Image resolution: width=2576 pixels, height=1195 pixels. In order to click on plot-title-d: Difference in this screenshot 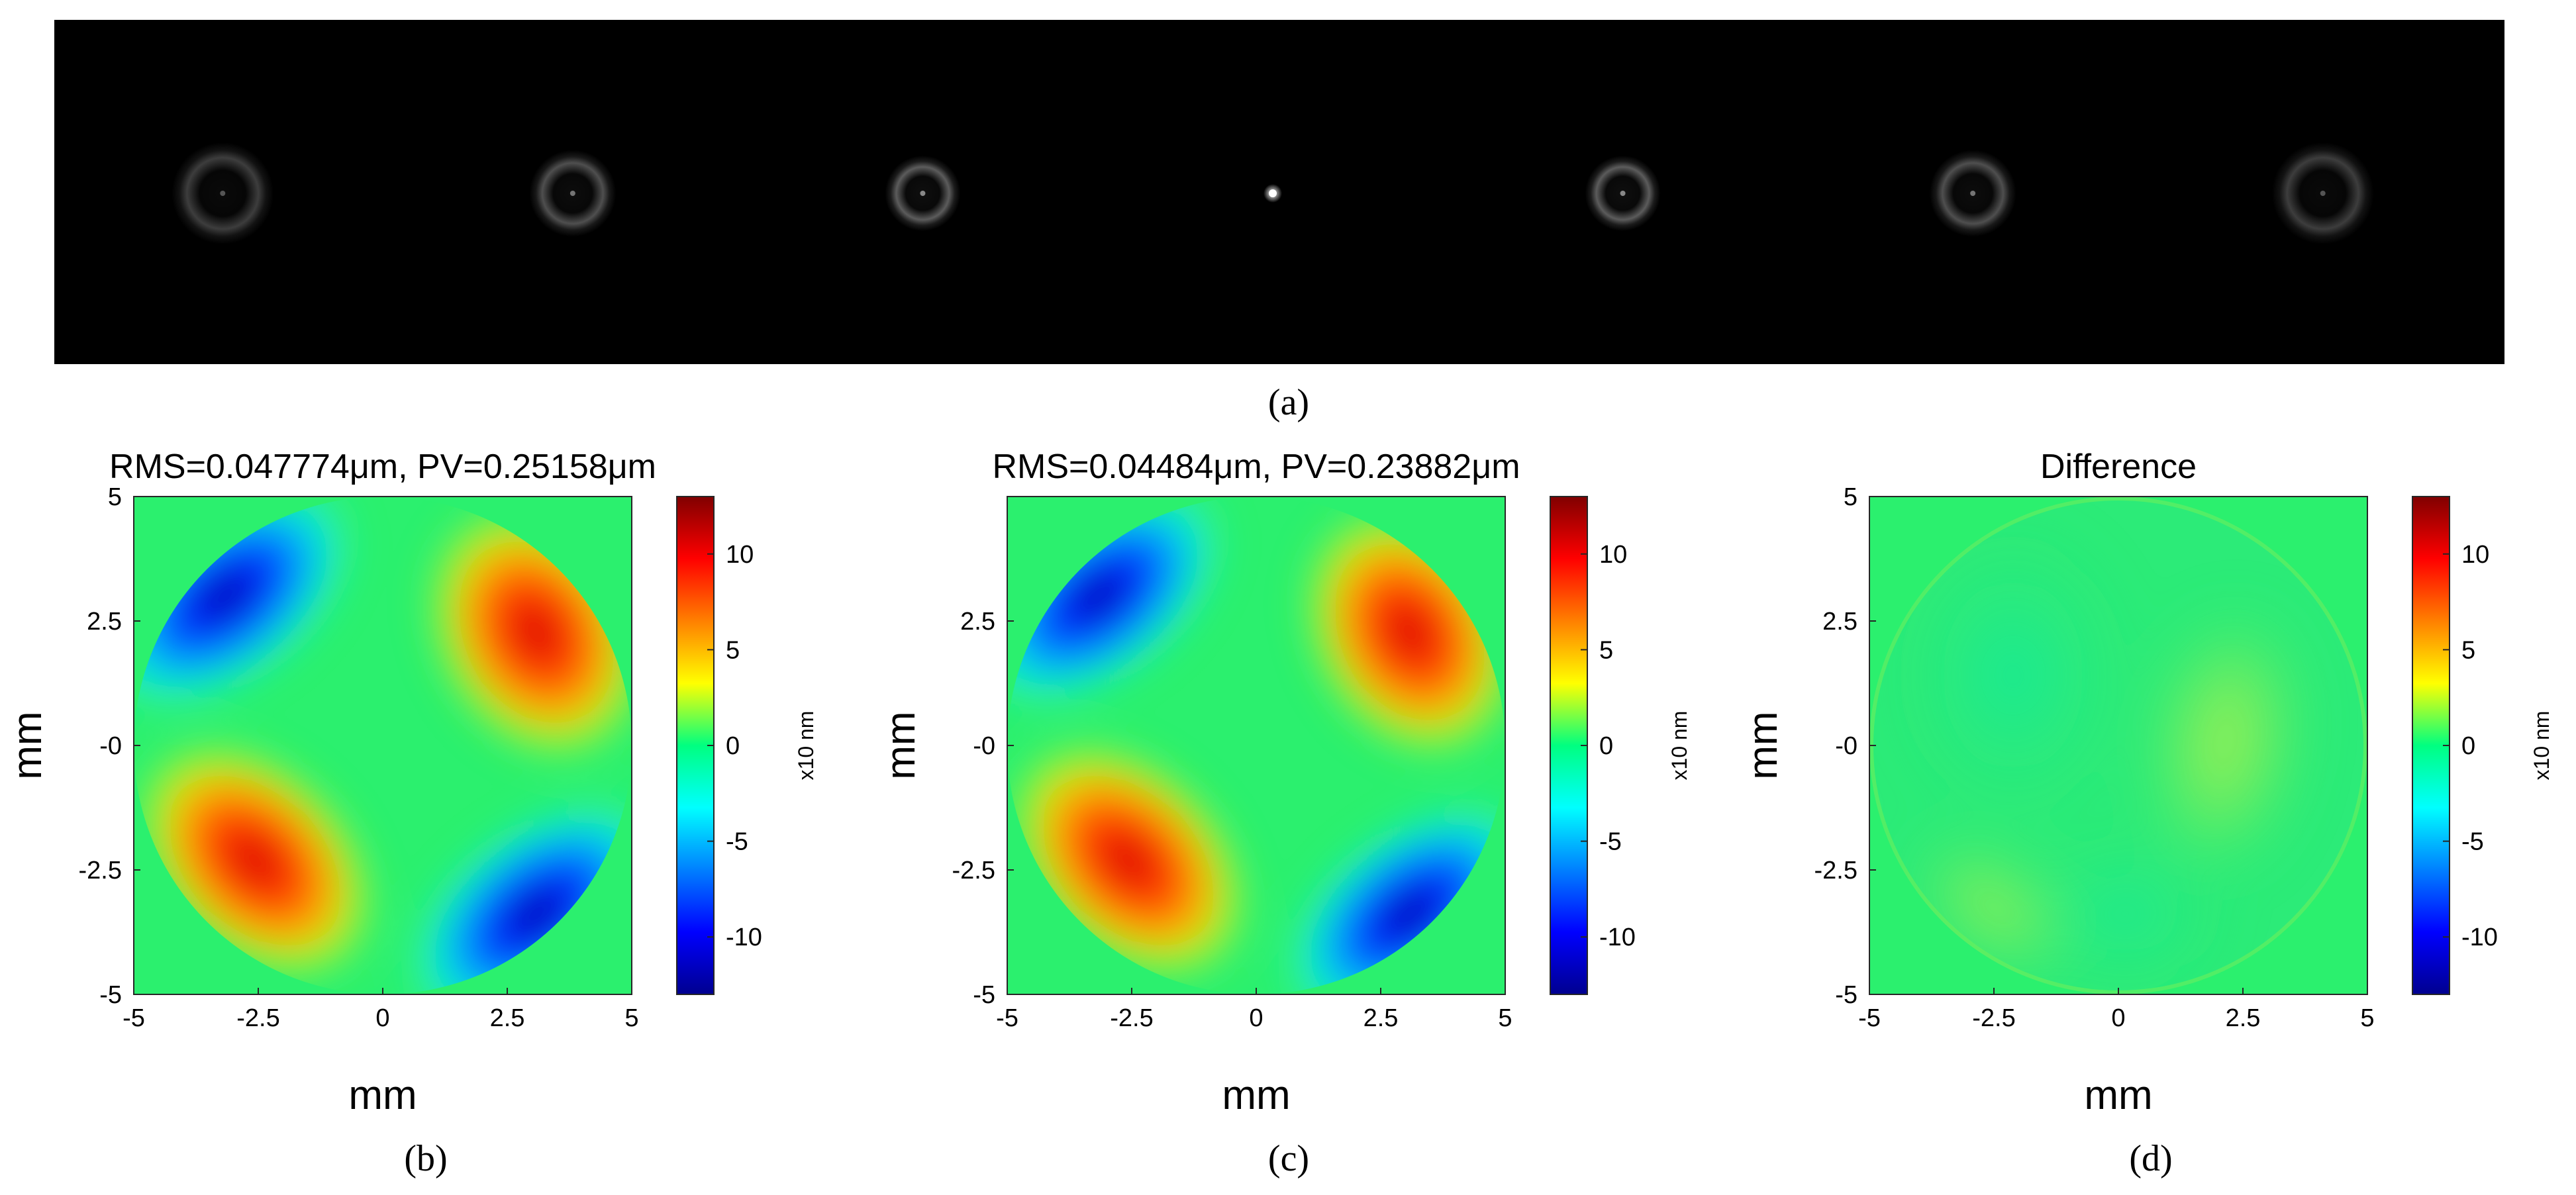, I will do `click(2118, 467)`.